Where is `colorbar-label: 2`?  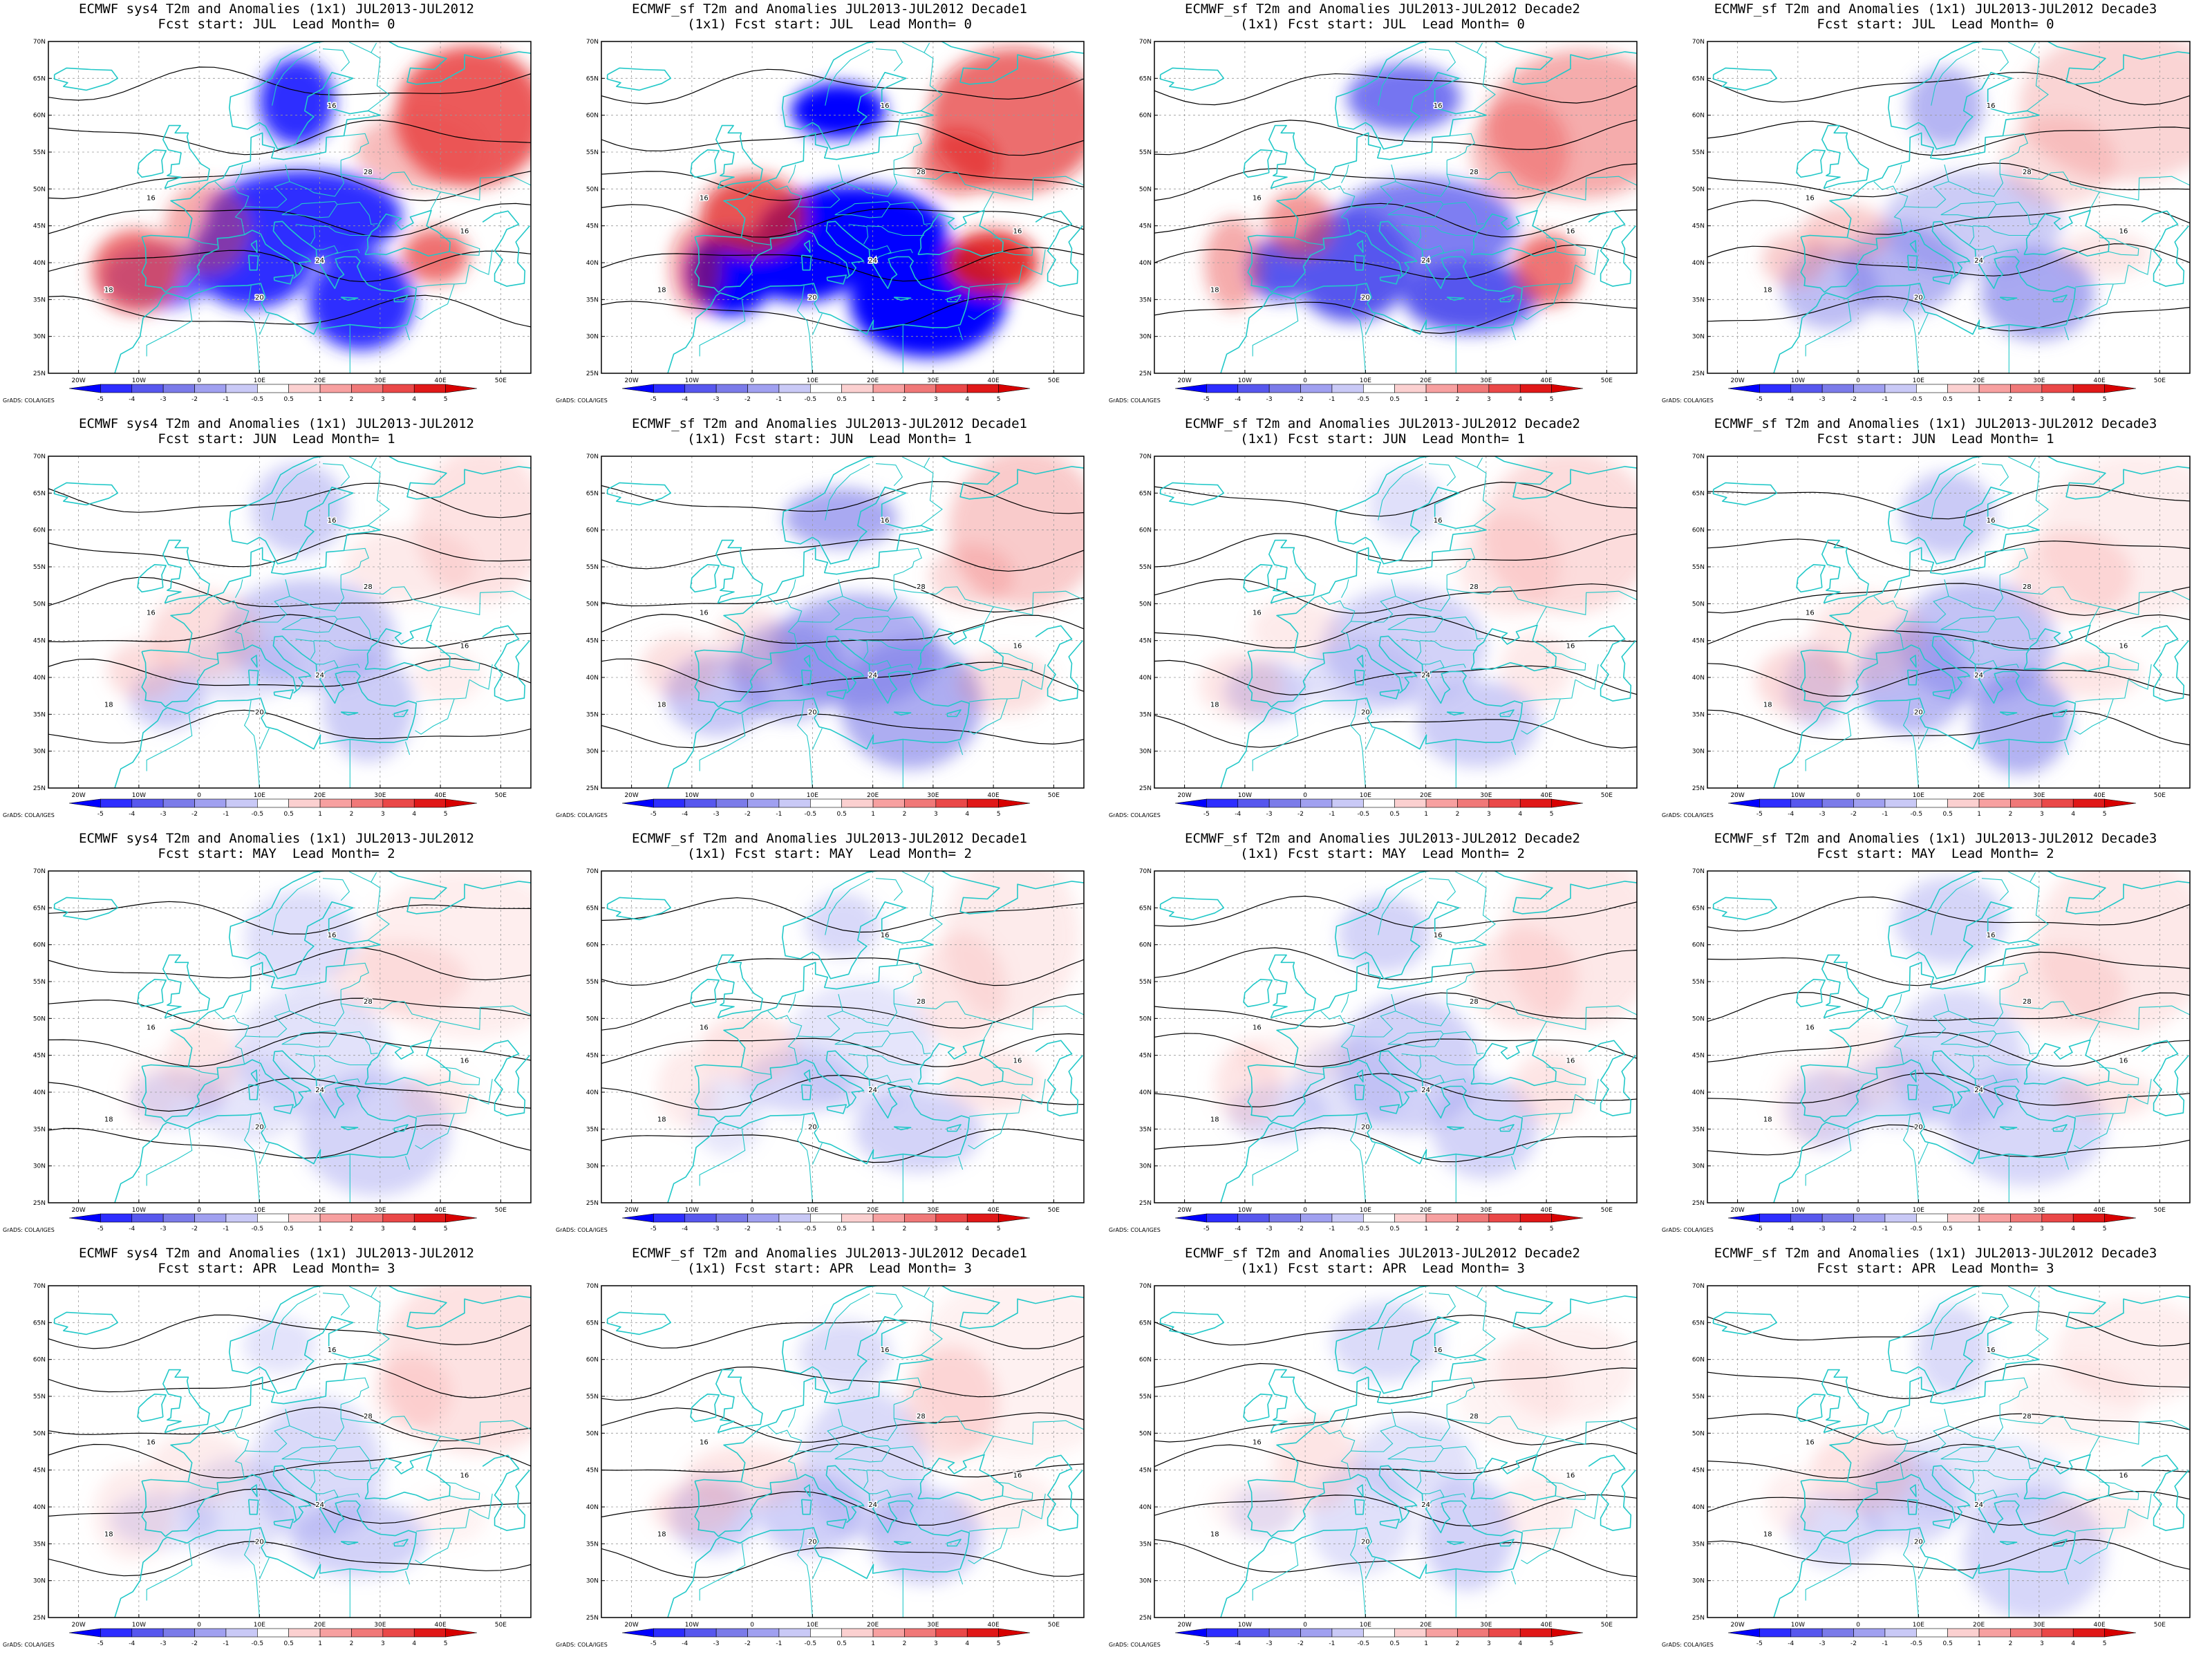 colorbar-label: 2 is located at coordinates (905, 399).